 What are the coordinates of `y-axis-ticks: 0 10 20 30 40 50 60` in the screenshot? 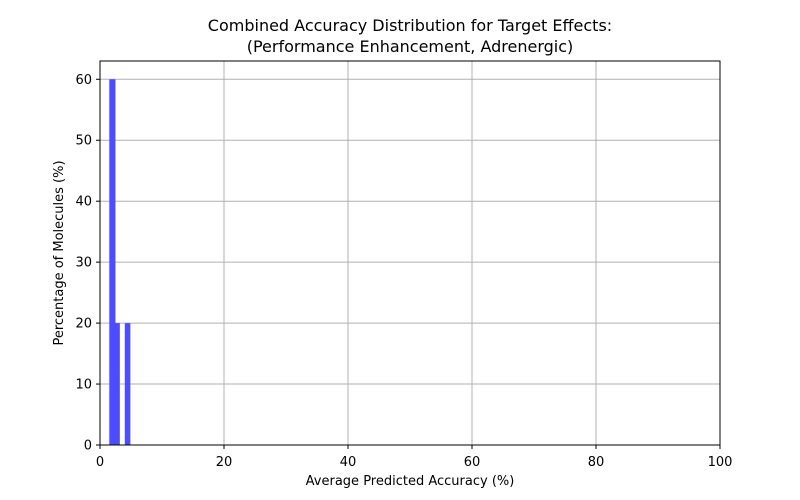 It's located at (87, 263).